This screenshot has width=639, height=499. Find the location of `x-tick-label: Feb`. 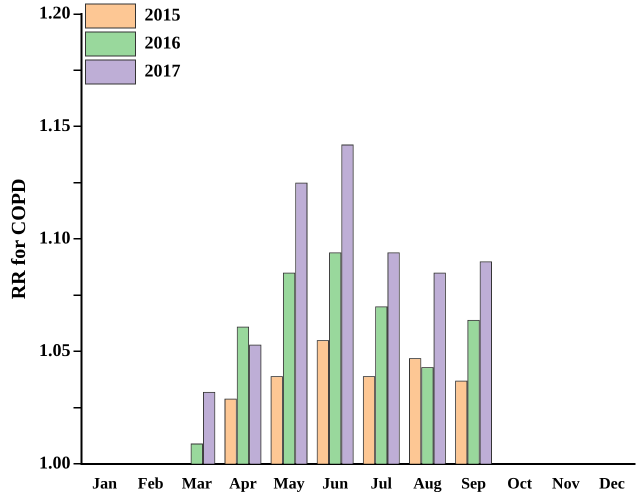

x-tick-label: Feb is located at coordinates (151, 484).